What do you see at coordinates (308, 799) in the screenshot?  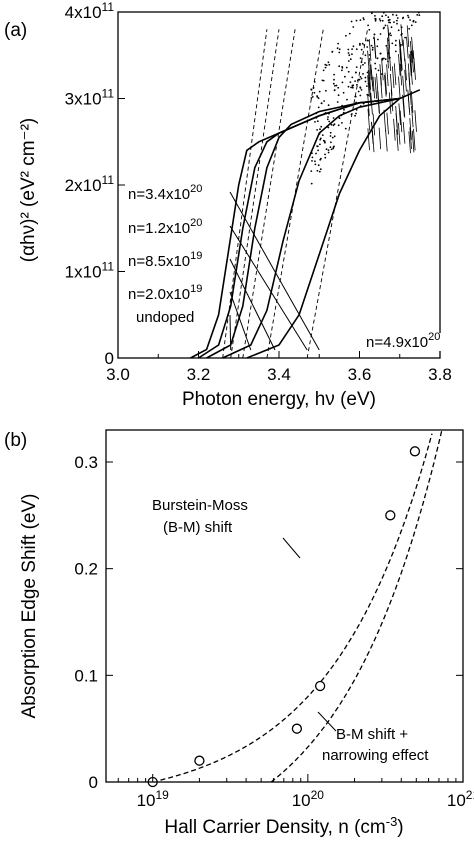 I see `x-tick-label: 1020` at bounding box center [308, 799].